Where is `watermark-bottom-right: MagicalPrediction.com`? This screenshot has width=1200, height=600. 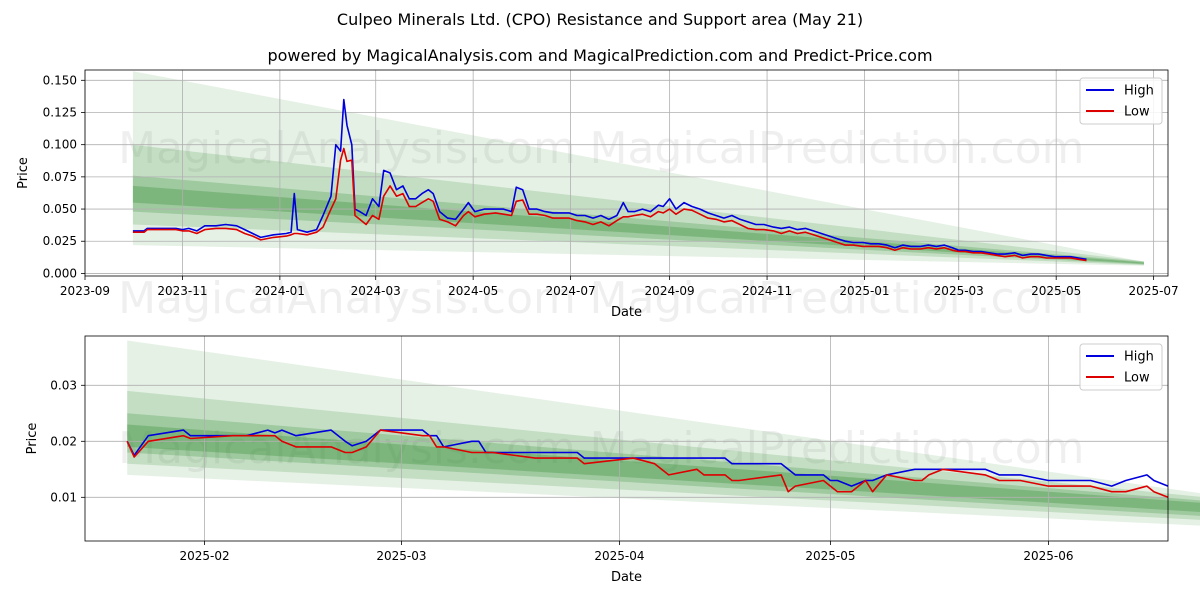 watermark-bottom-right: MagicalPrediction.com is located at coordinates (837, 448).